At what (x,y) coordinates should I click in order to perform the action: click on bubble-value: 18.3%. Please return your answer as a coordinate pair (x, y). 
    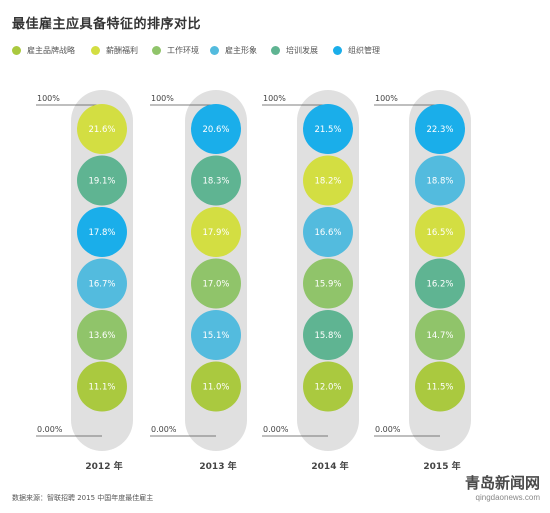
    Looking at the image, I should click on (215, 182).